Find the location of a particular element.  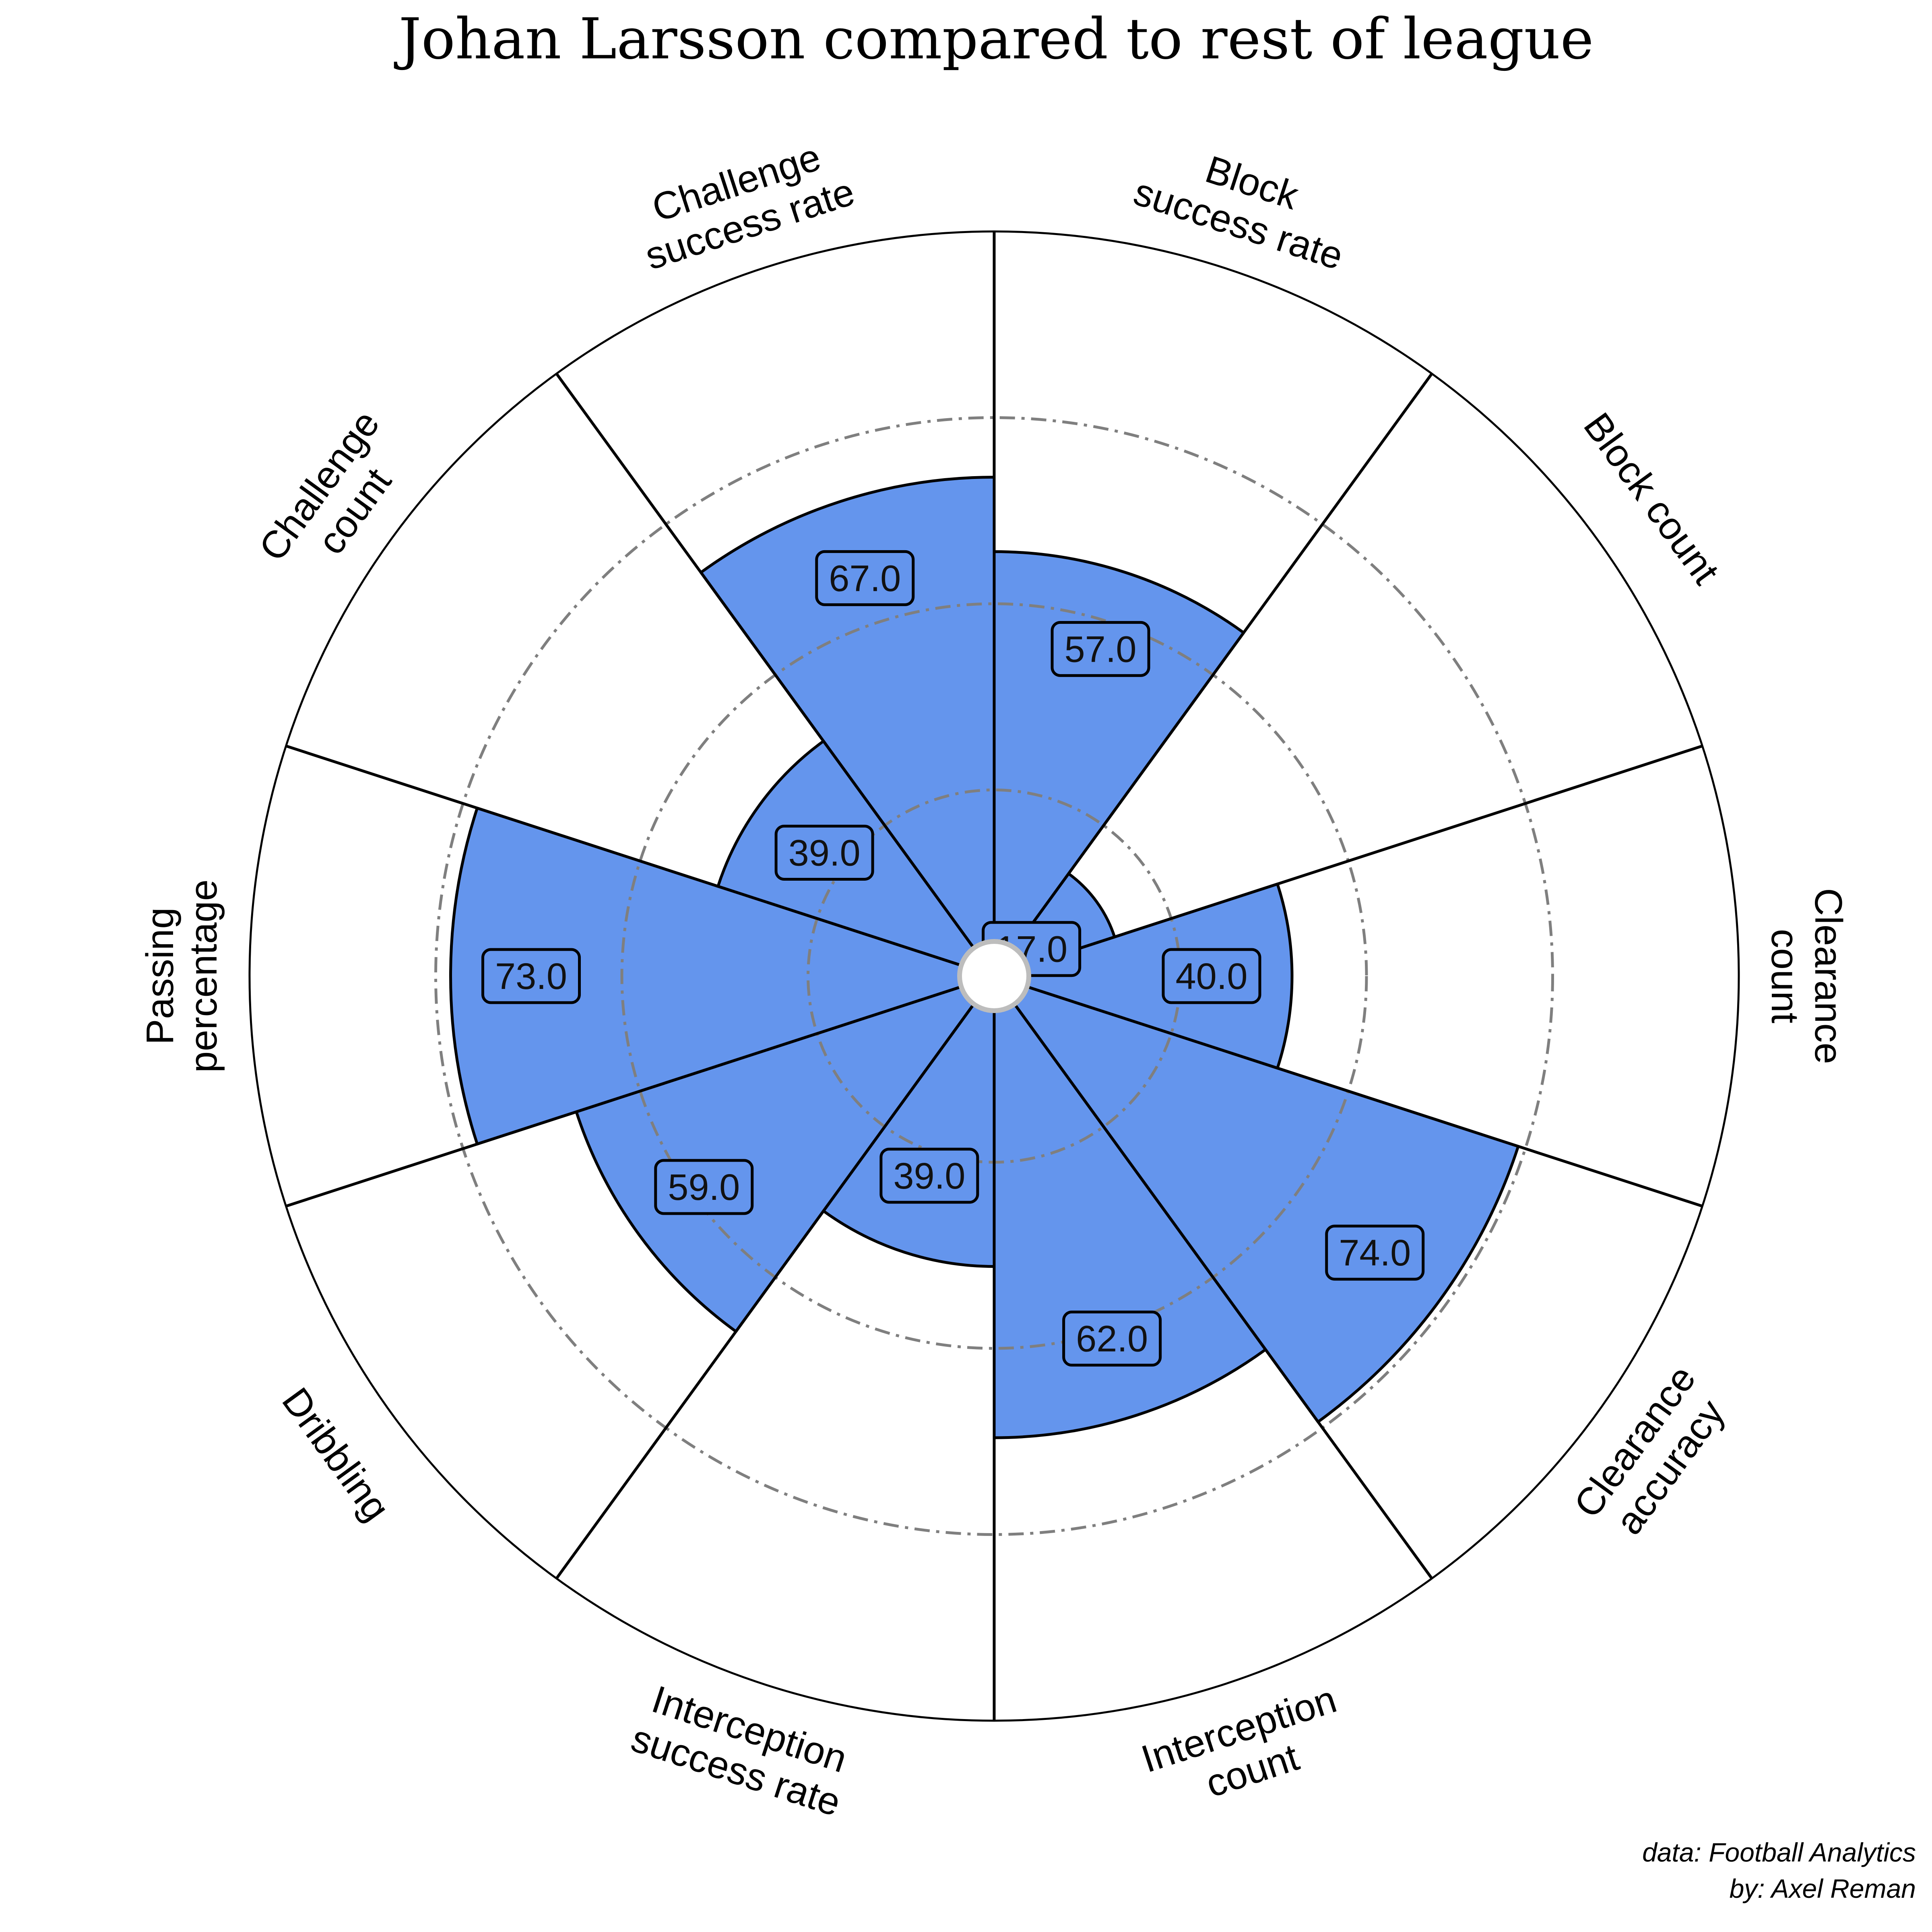

value-text: 74.0 is located at coordinates (1375, 1253).